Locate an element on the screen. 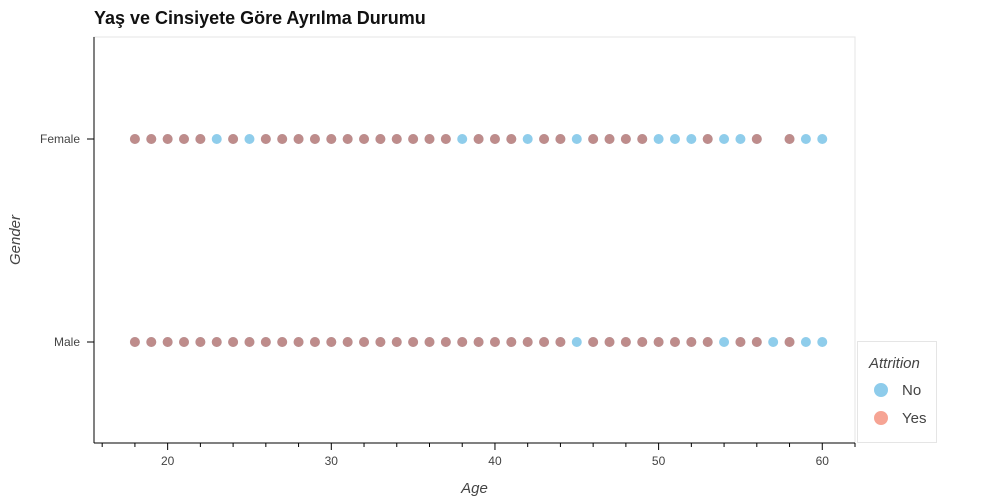 The height and width of the screenshot is (500, 1000). x-tick-label: 60 is located at coordinates (823, 461).